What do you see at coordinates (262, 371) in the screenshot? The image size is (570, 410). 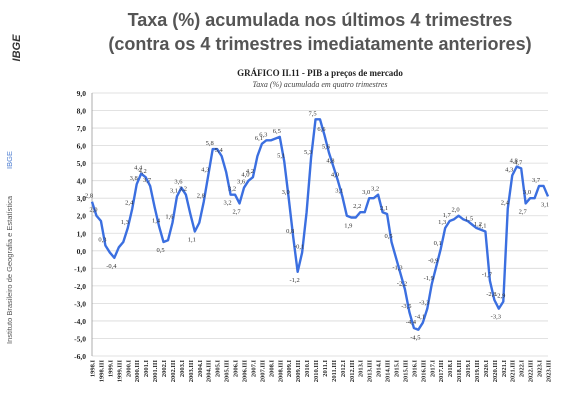 I see `x-tick-label: 2007.III` at bounding box center [262, 371].